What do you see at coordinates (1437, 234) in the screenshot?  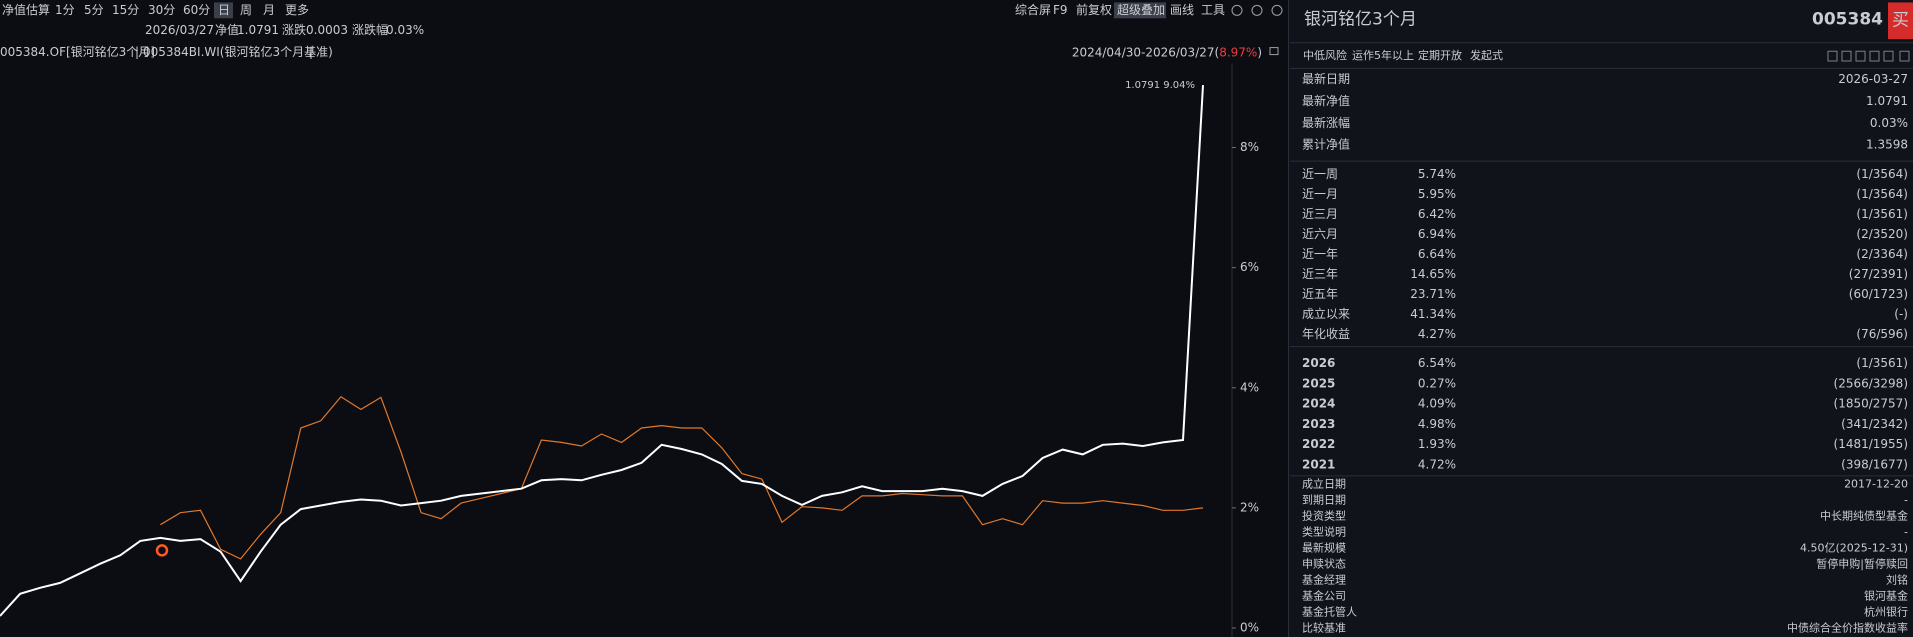 I see `perf-return: 6.94%` at bounding box center [1437, 234].